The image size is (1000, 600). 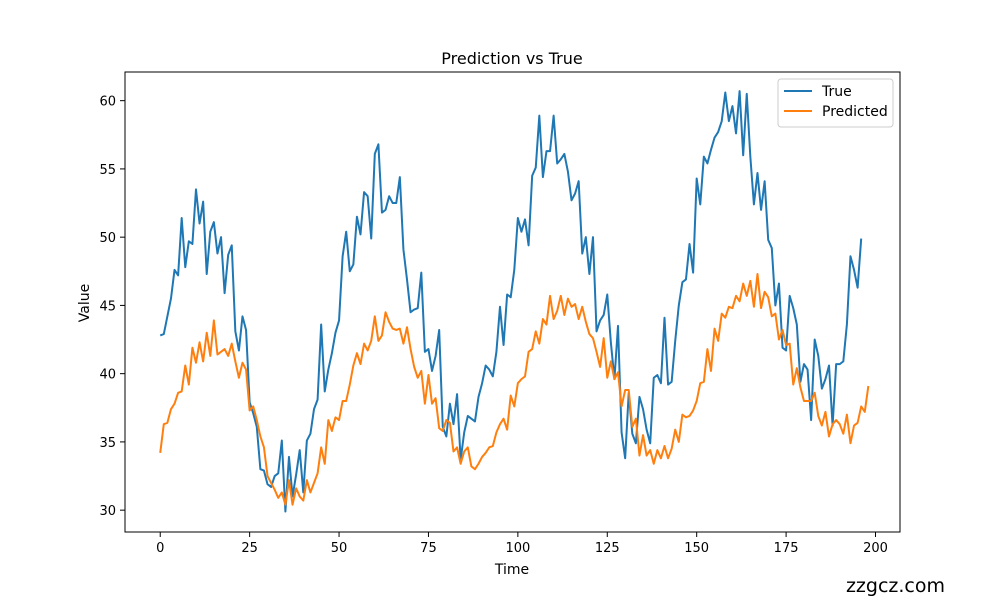 I want to click on x-tick-label: 25, so click(x=249, y=548).